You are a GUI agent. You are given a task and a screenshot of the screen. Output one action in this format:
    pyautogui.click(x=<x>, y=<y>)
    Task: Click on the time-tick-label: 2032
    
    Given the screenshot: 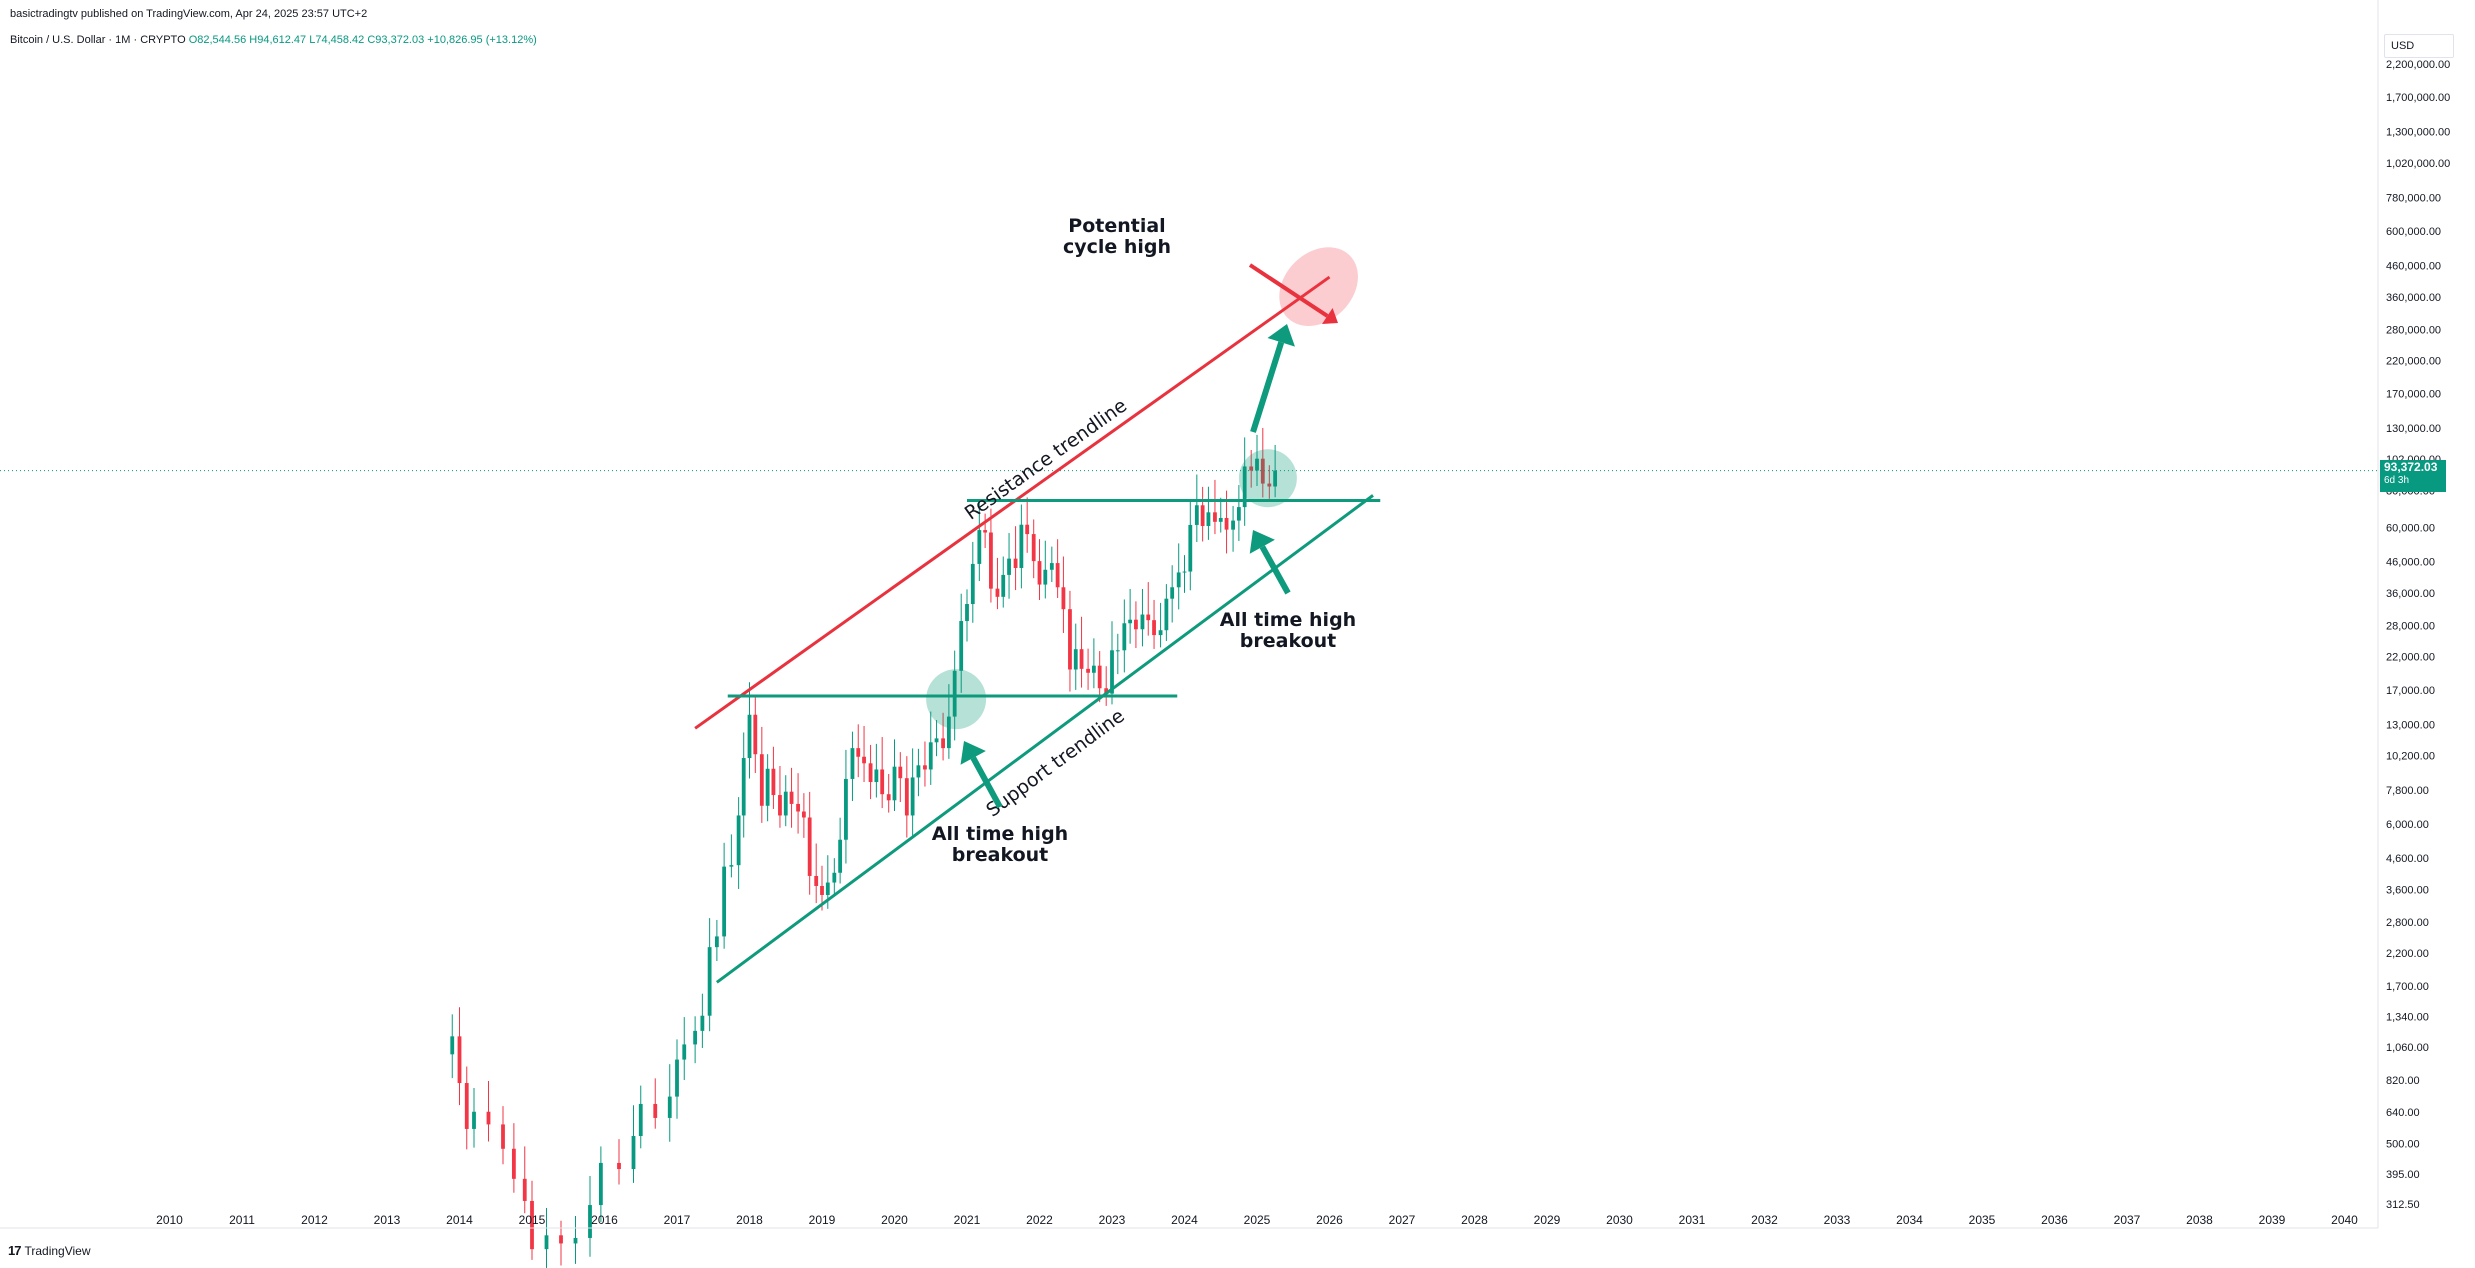 What is the action you would take?
    pyautogui.click(x=1764, y=1220)
    